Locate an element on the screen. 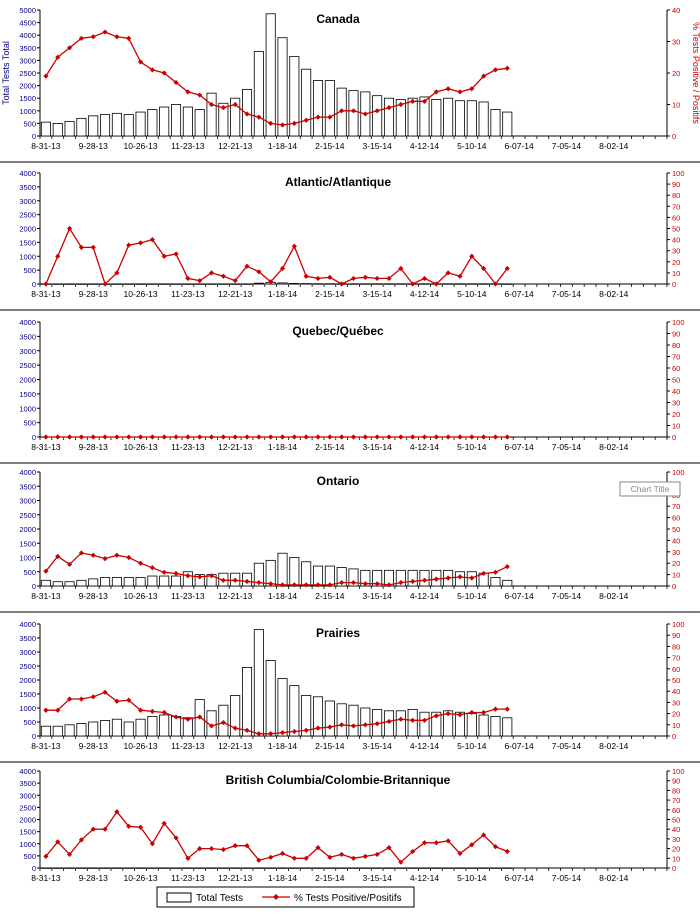 This screenshot has height=915, width=700. x-tick-label: 7-05-14 is located at coordinates (567, 878).